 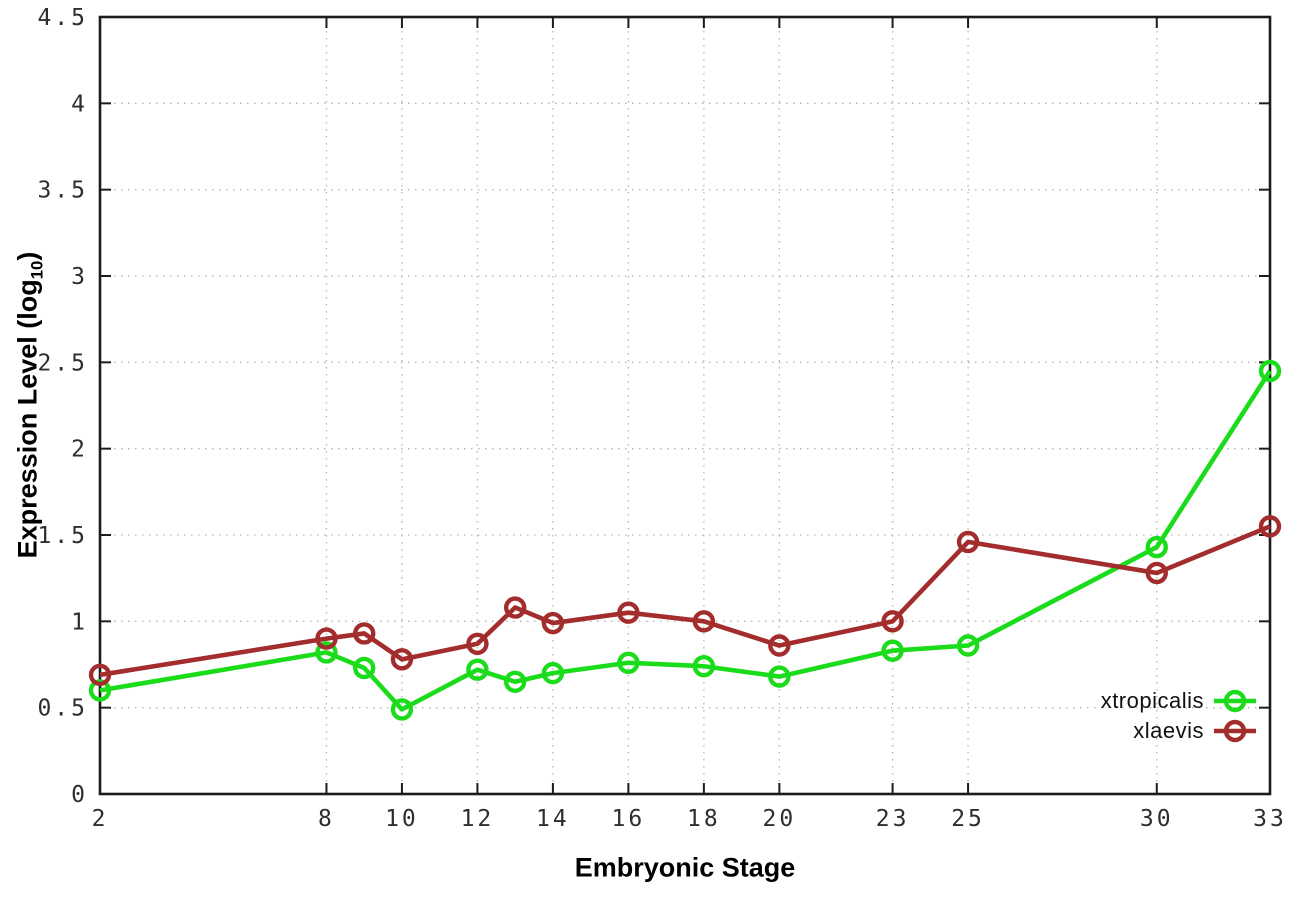 I want to click on y-tick-label: 1.5, so click(x=62, y=536).